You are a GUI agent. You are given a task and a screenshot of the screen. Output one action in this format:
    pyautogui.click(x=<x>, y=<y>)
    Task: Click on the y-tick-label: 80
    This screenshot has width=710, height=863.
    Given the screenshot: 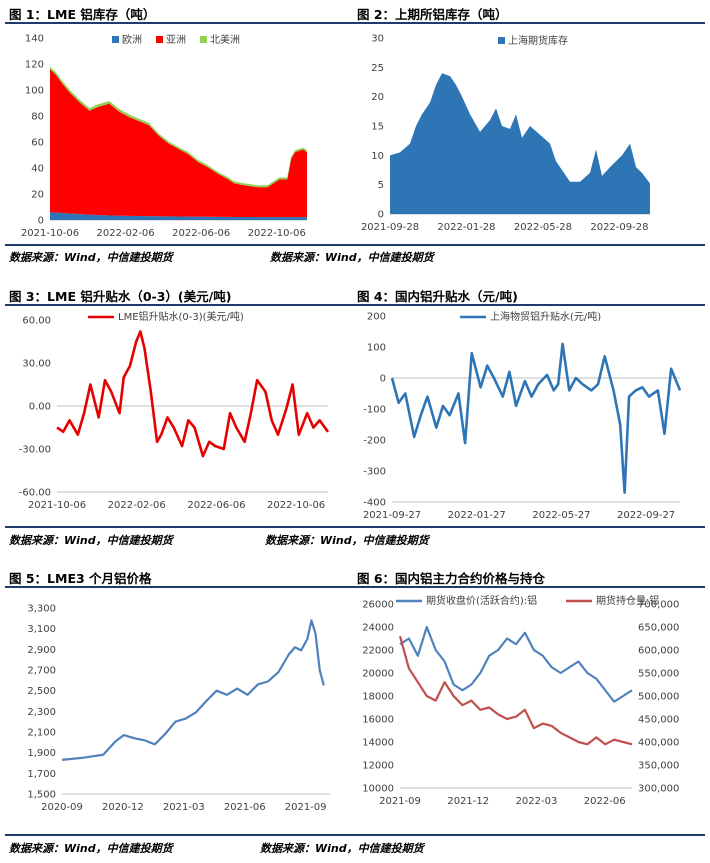 What is the action you would take?
    pyautogui.click(x=37, y=117)
    